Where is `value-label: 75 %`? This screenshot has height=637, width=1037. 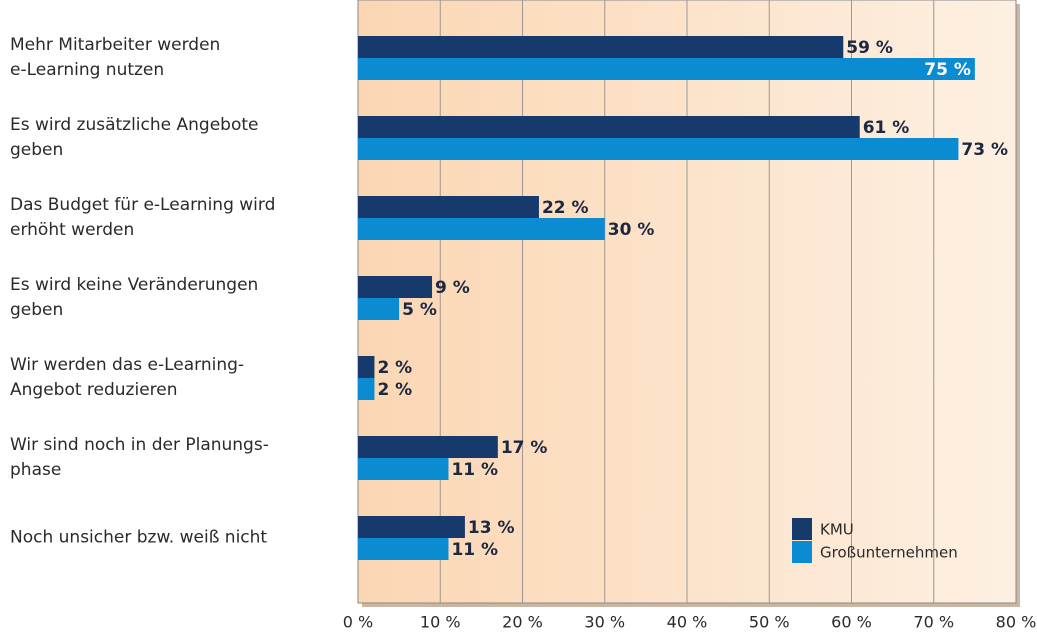
value-label: 75 % is located at coordinates (947, 70).